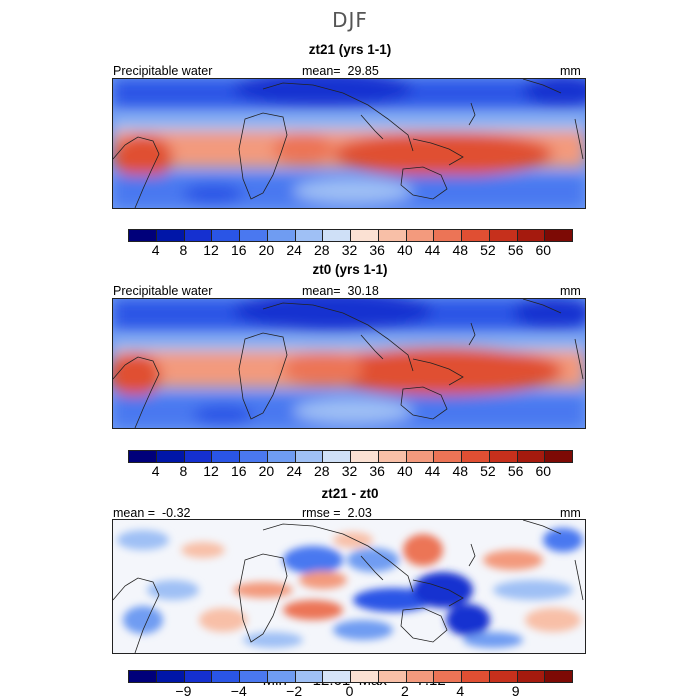  Describe the element at coordinates (266, 250) in the screenshot. I see `colorbar-tick-label: 20` at that location.